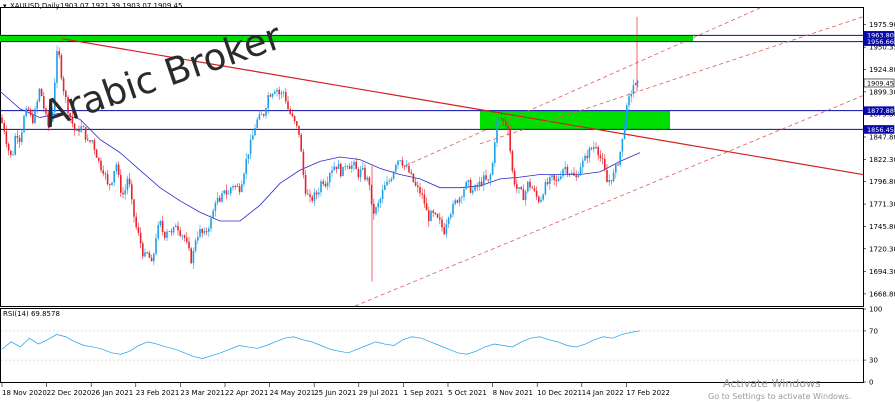 This screenshot has height=402, width=895. Describe the element at coordinates (112, 393) in the screenshot. I see `time-tick-label: 26 Jan 2021` at that location.